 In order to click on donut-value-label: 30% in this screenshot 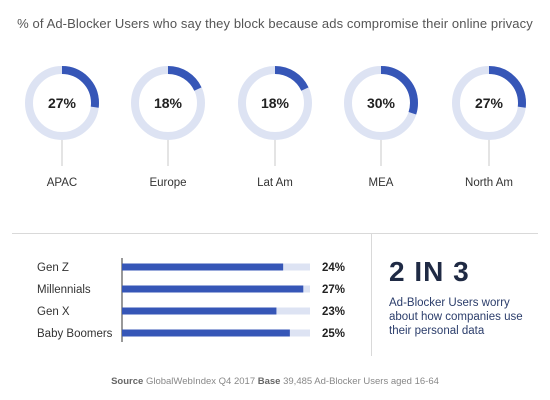, I will do `click(381, 103)`.